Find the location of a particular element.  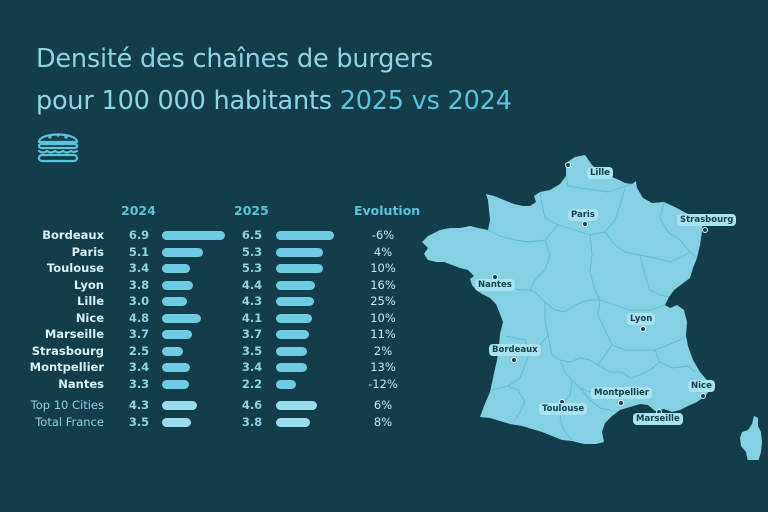

value-2025: 3.4 is located at coordinates (252, 367).